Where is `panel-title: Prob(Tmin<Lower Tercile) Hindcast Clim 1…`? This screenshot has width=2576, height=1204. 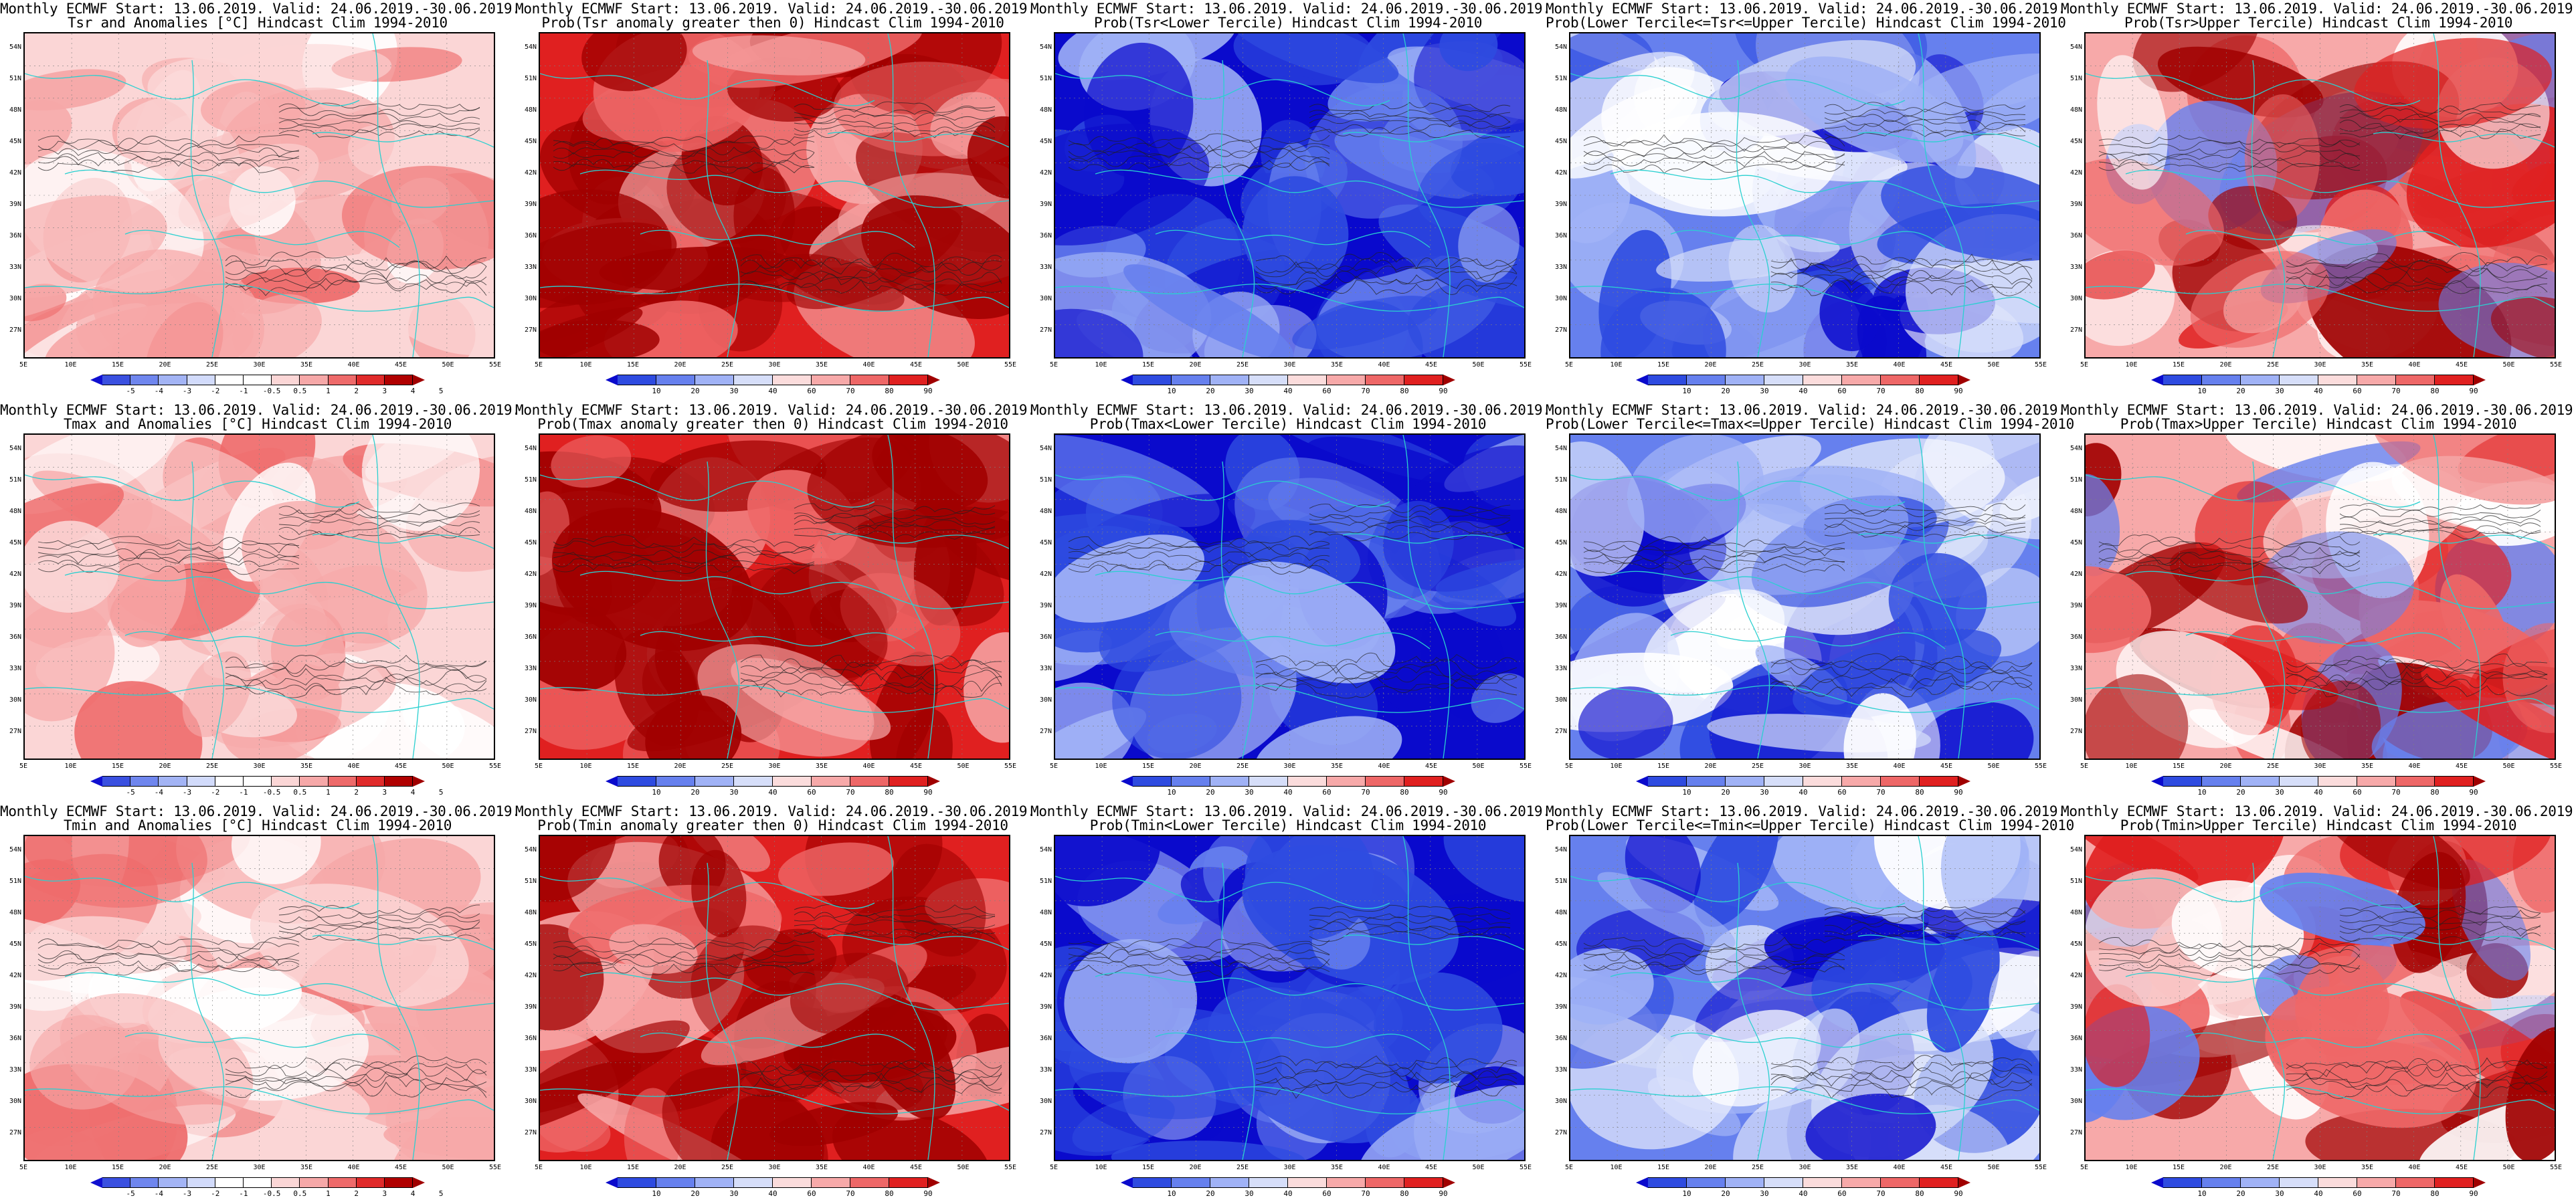
panel-title: Prob(Tmin<Lower Tercile) Hindcast Clim 1… is located at coordinates (1288, 825).